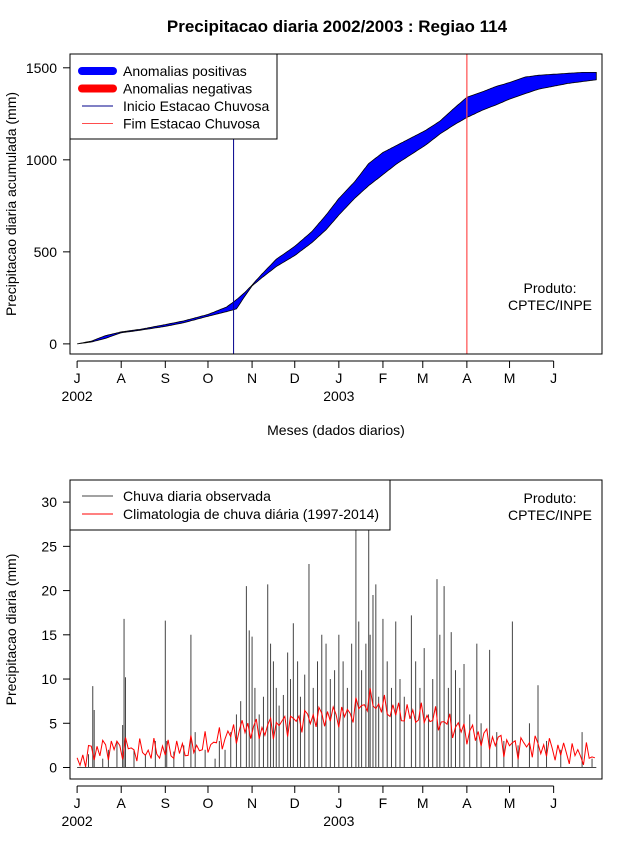 The height and width of the screenshot is (850, 640). Describe the element at coordinates (41, 68) in the screenshot. I see `y-tick-label: 1500` at that location.